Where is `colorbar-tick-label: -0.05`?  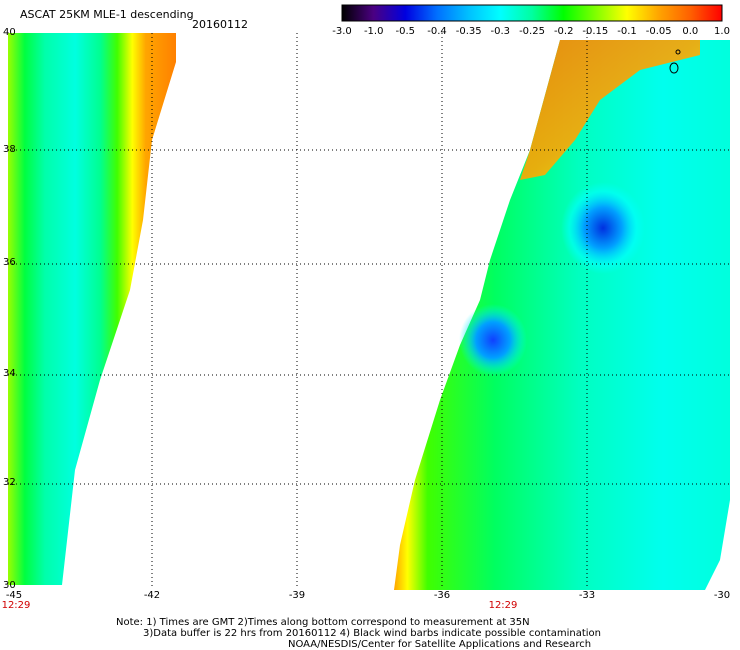 colorbar-tick-label: -0.05 is located at coordinates (659, 31).